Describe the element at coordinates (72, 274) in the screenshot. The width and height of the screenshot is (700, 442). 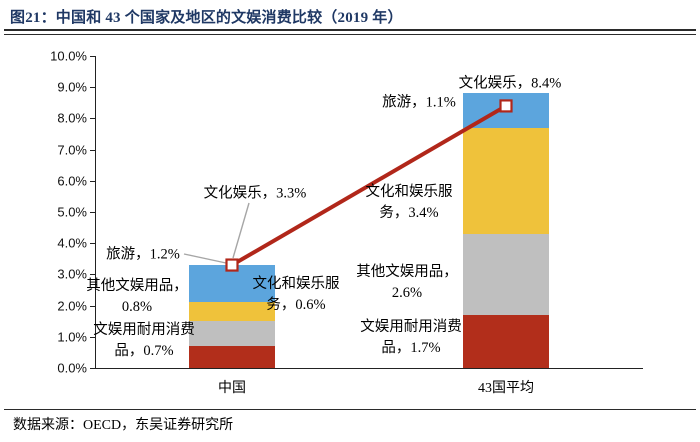
I see `y-axis-tick-label: 3.0%` at that location.